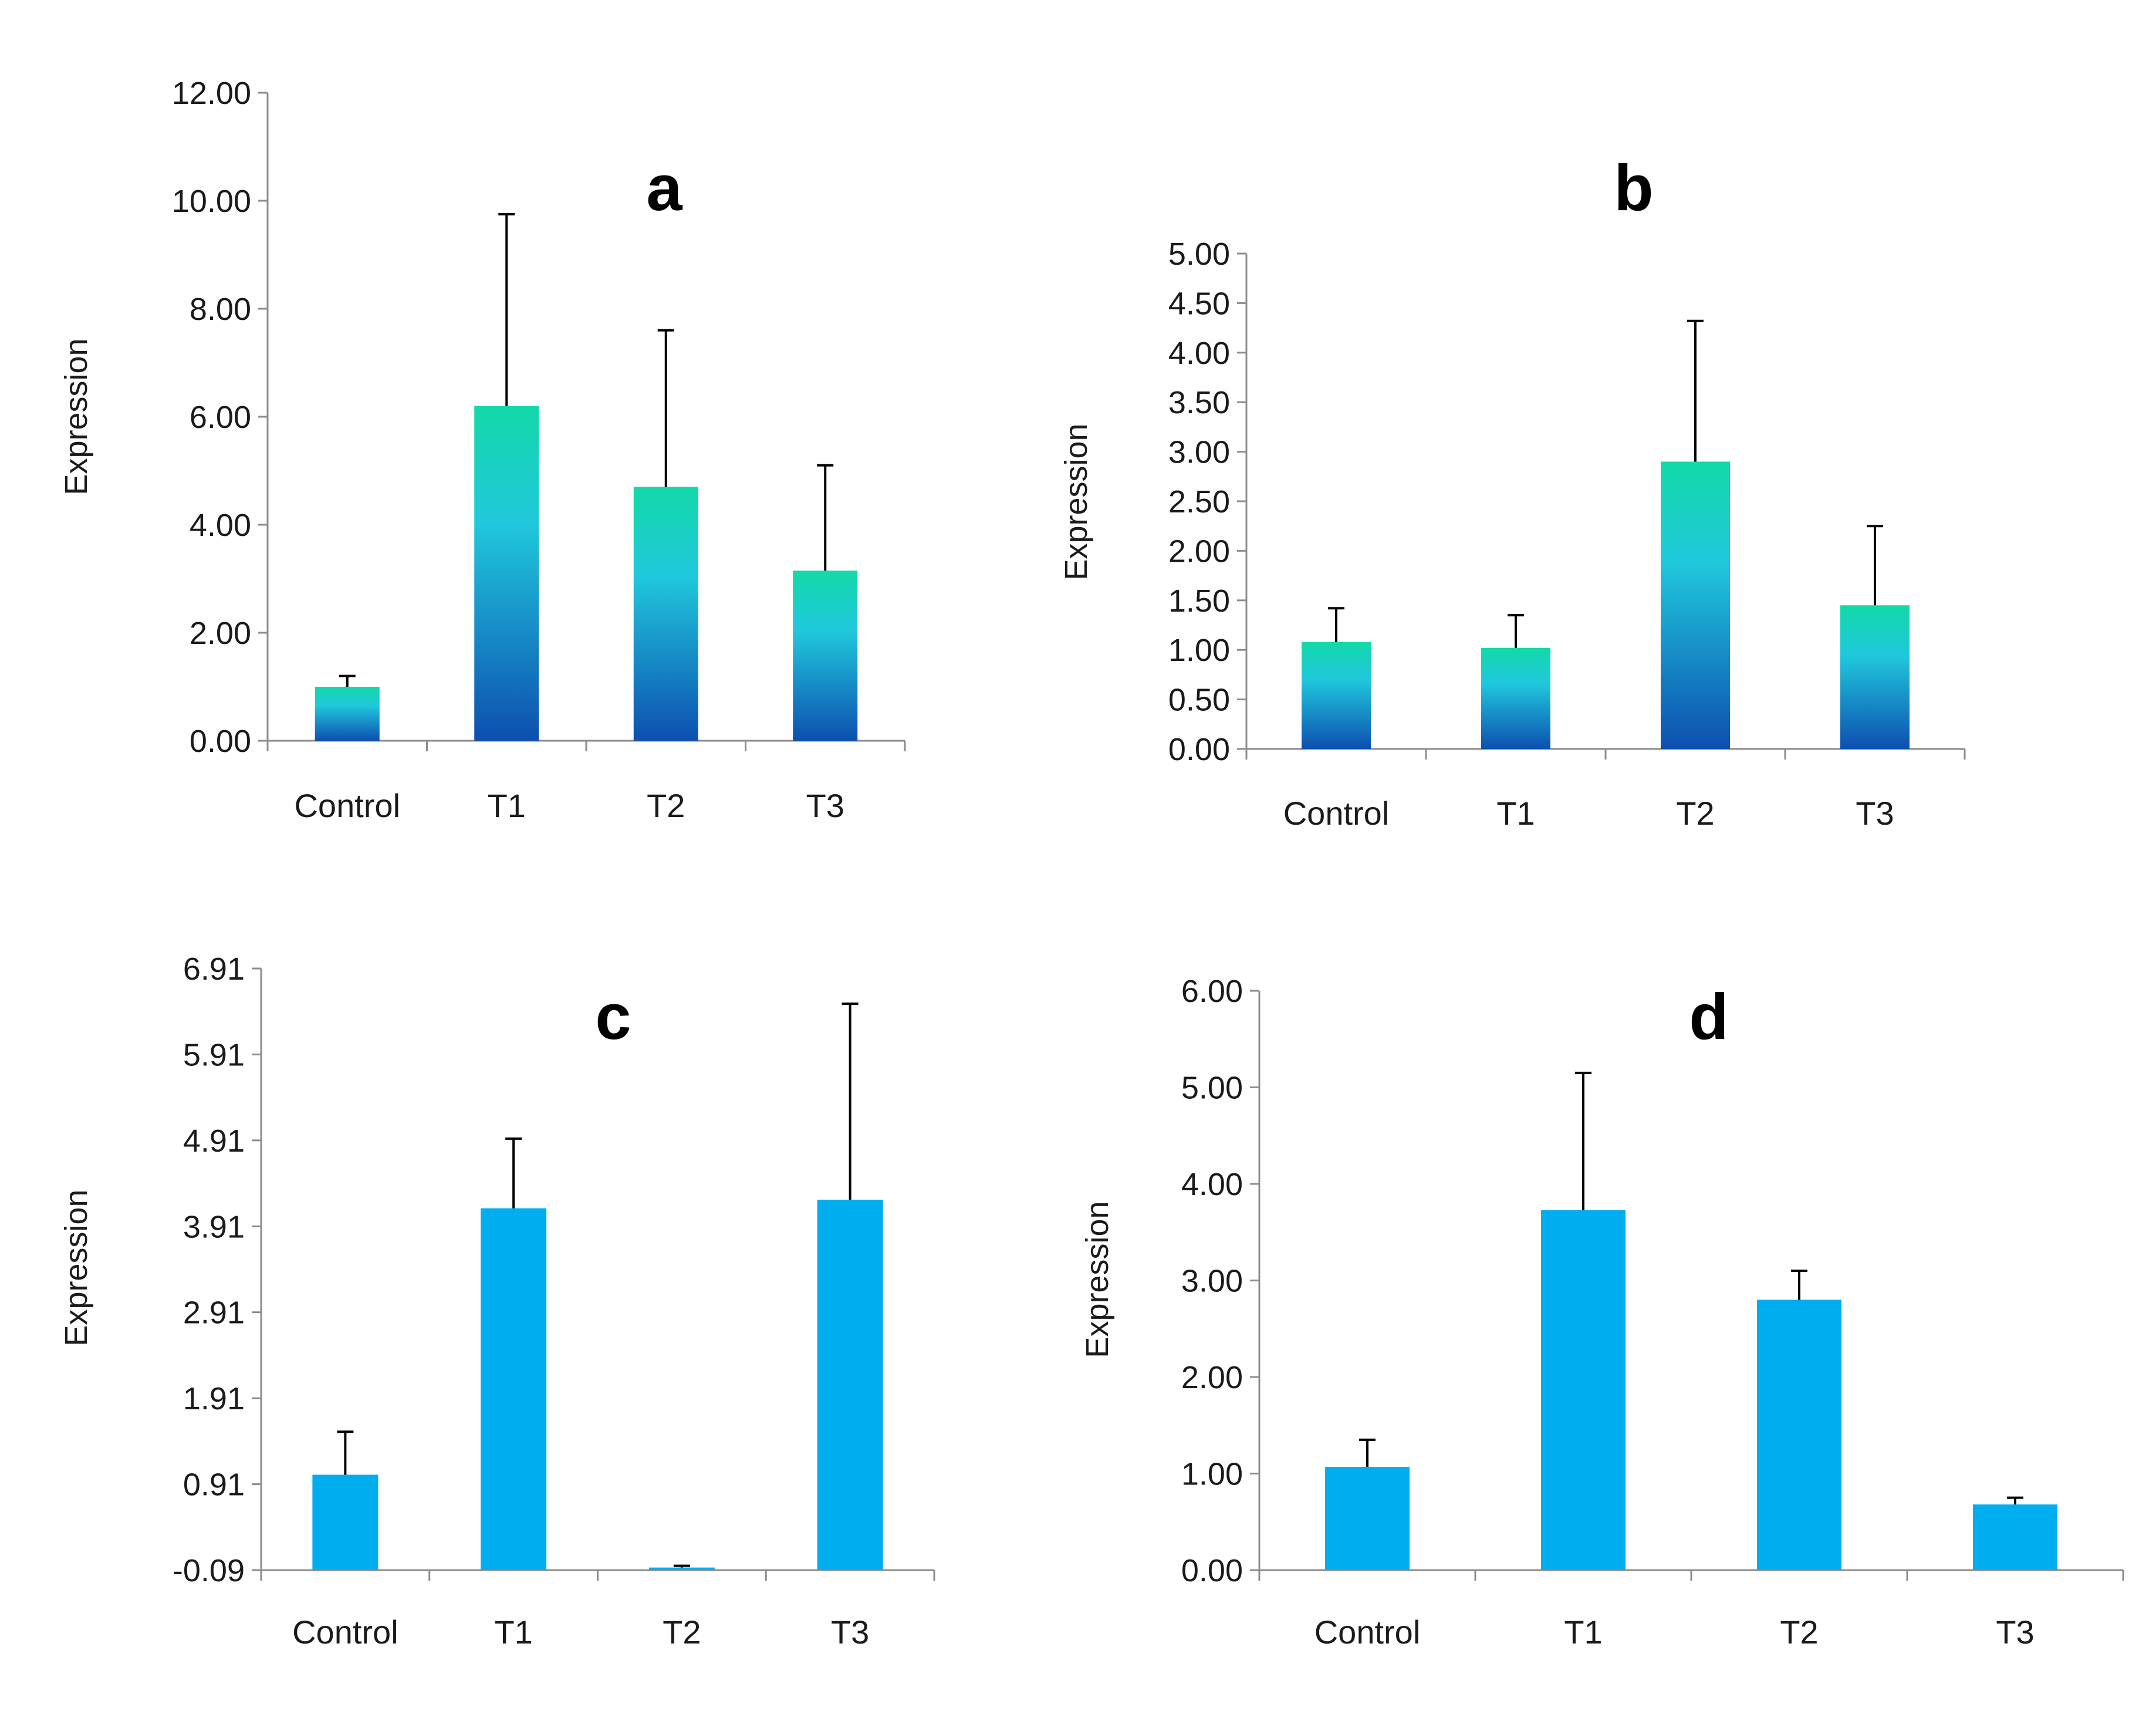  What do you see at coordinates (1199, 303) in the screenshot?
I see `y-tick-label: 4.50` at bounding box center [1199, 303].